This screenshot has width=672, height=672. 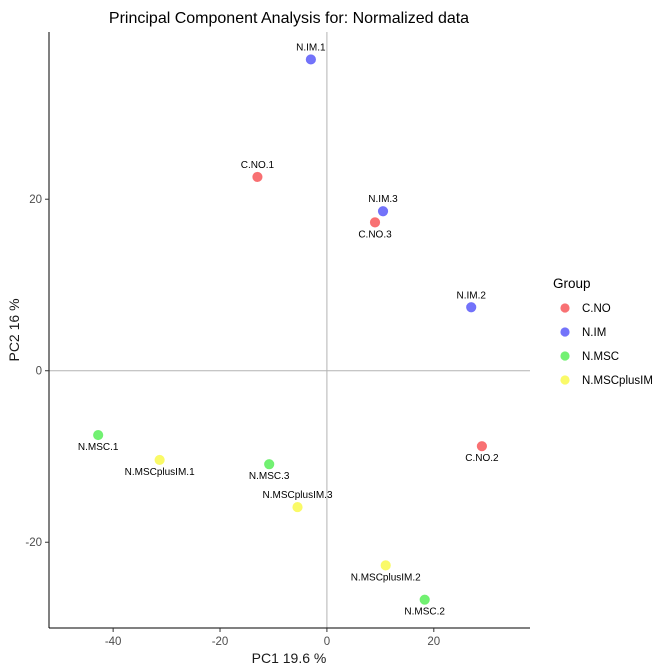 What do you see at coordinates (482, 458) in the screenshot?
I see `point-label-c-no-2: C.NO.2` at bounding box center [482, 458].